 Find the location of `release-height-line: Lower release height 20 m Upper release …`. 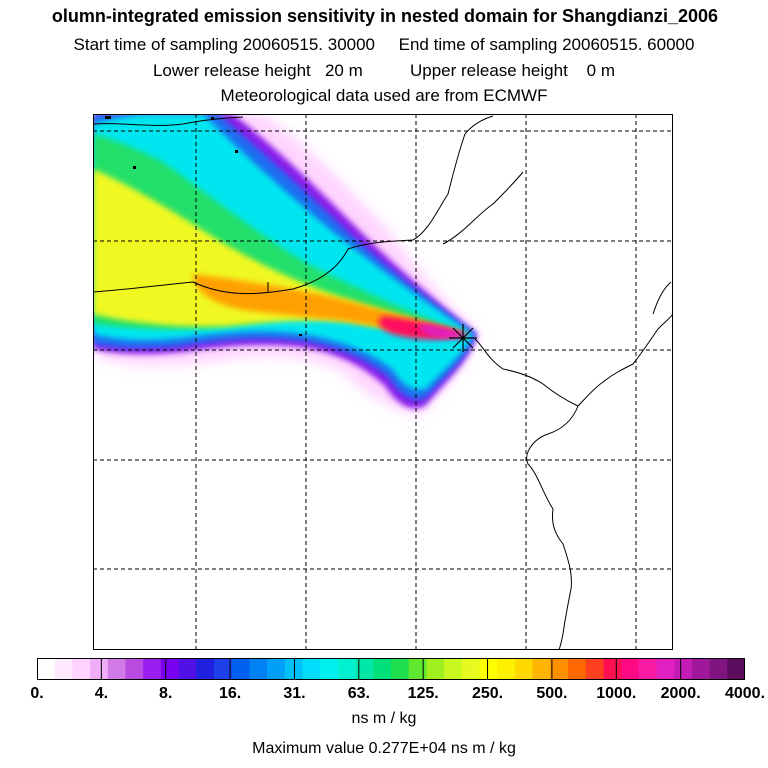

release-height-line: Lower release height 20 m Upper release … is located at coordinates (384, 70).